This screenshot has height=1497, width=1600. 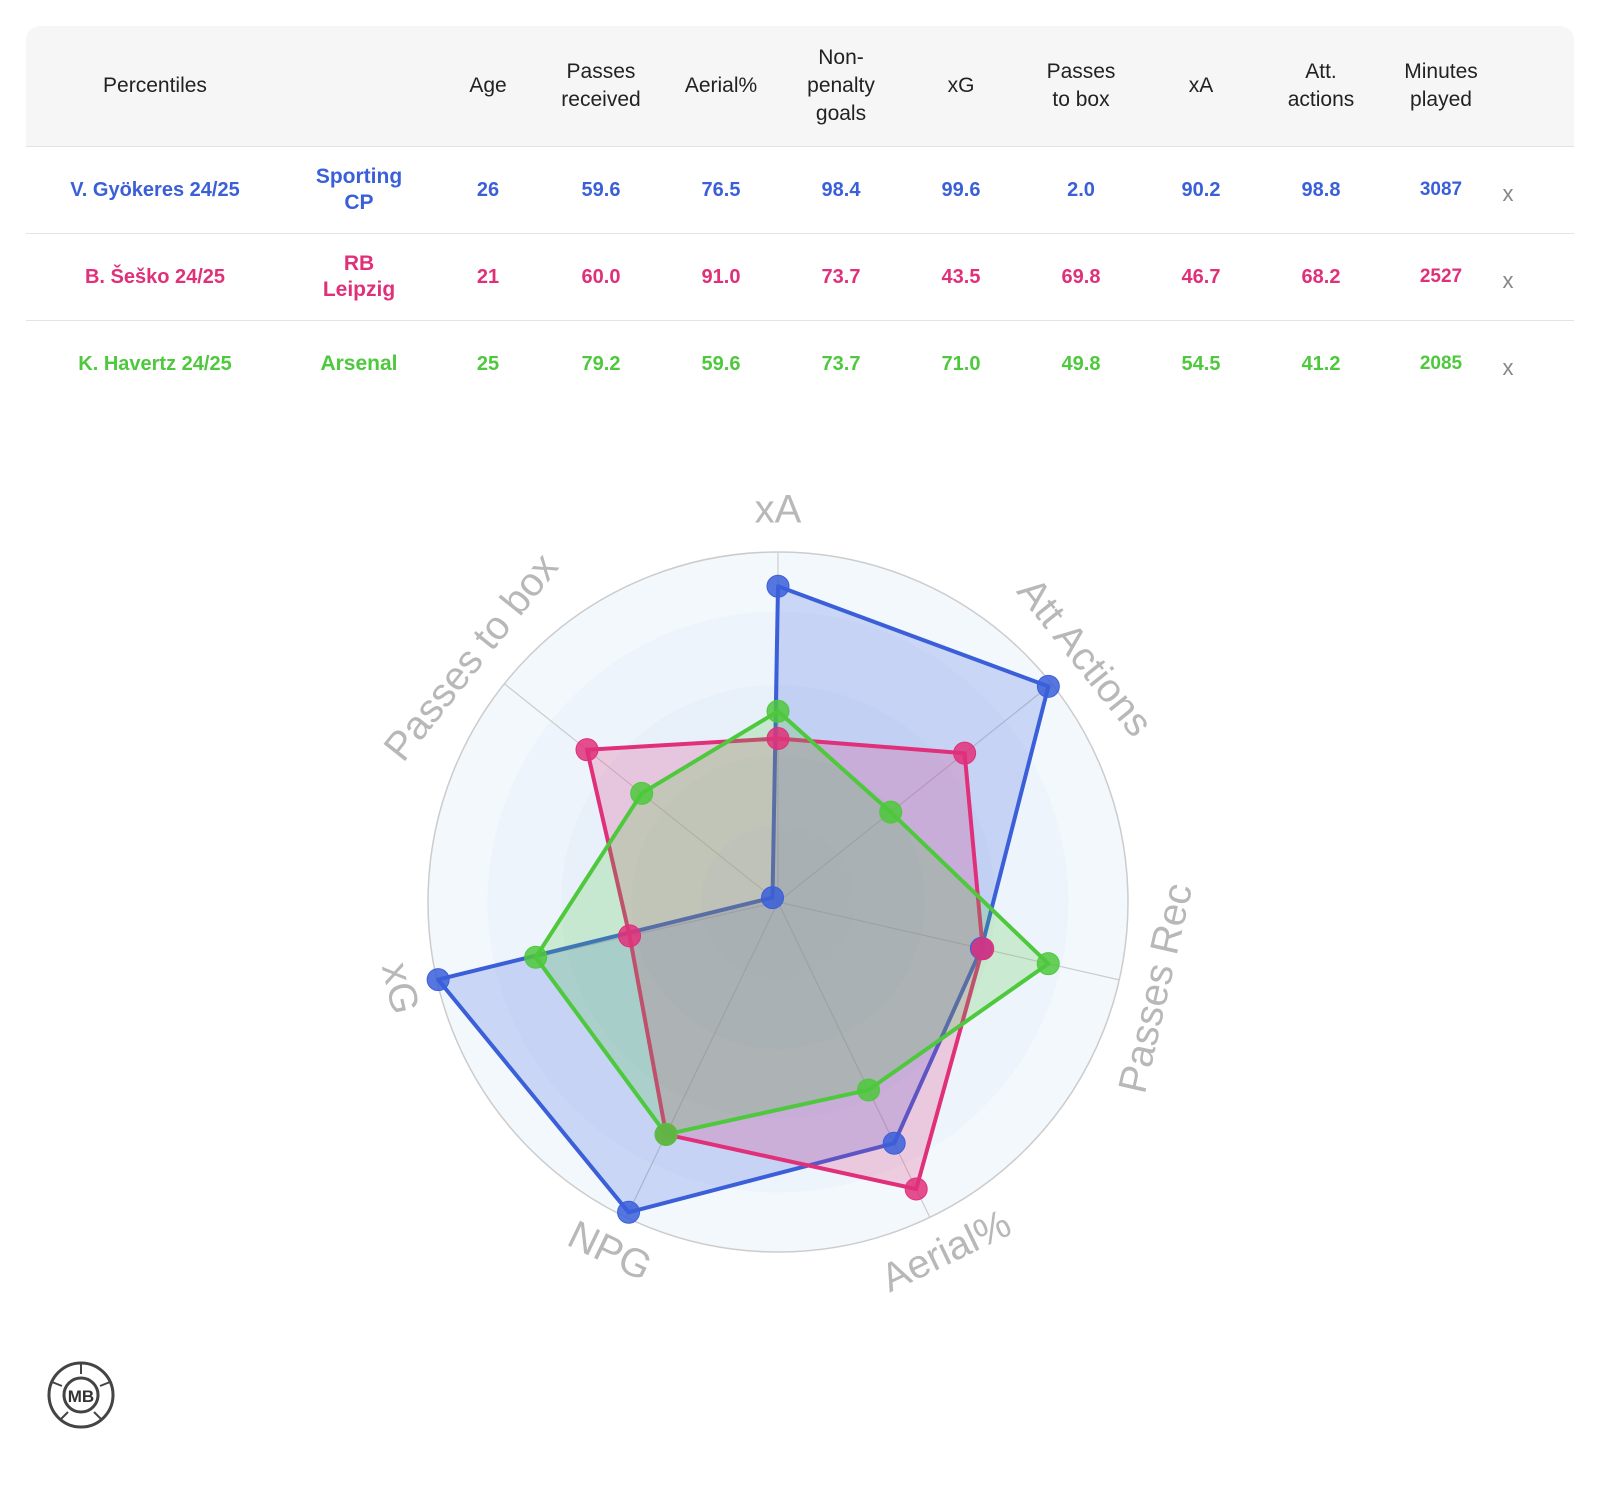 What do you see at coordinates (359, 363) in the screenshot?
I see `club-name: Arsenal` at bounding box center [359, 363].